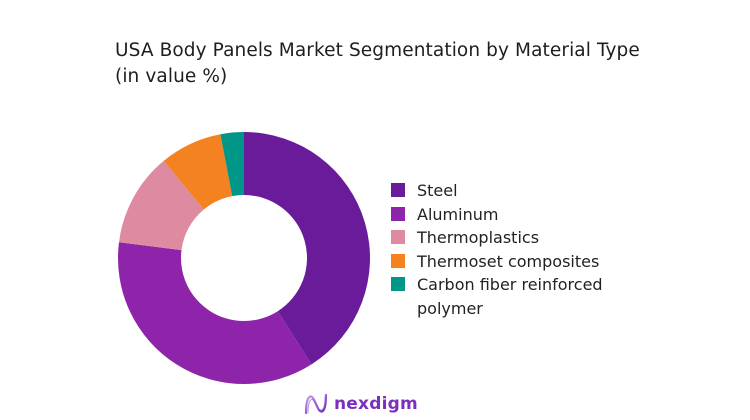 This screenshot has width=750, height=420. Describe the element at coordinates (478, 237) in the screenshot. I see `legend-label: Thermoplastics` at that location.